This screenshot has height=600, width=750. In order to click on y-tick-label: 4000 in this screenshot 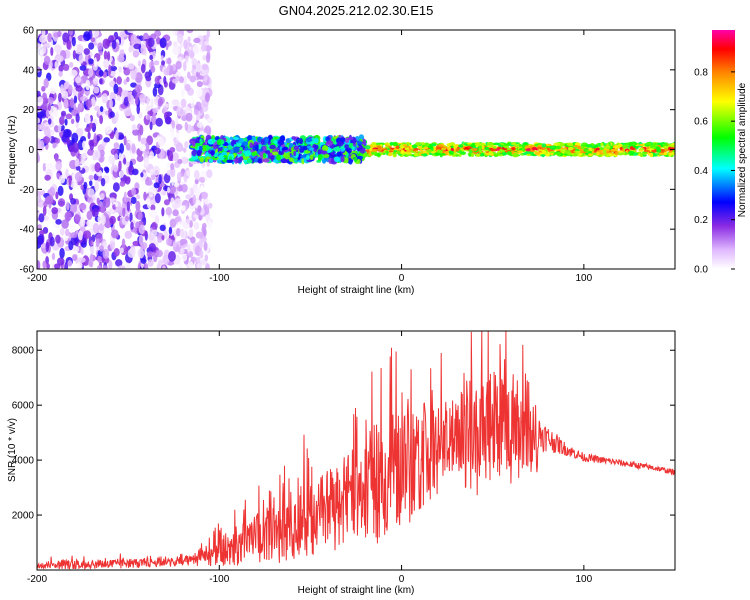, I will do `click(23, 461)`.